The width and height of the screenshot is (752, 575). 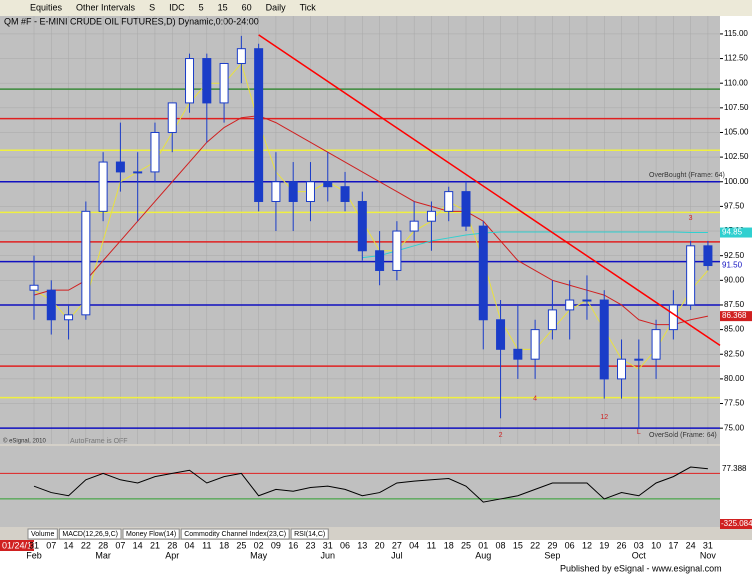 What do you see at coordinates (308, 7) in the screenshot?
I see `toolbar-item: Tick` at bounding box center [308, 7].